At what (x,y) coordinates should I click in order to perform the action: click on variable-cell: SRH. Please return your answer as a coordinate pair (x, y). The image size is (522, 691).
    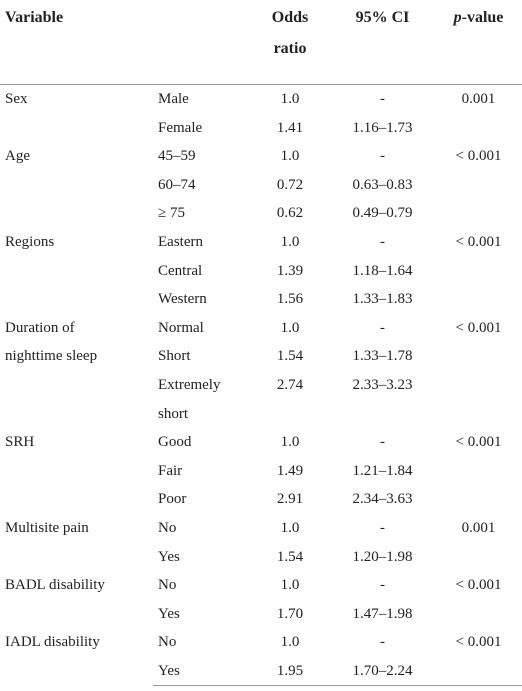
    Looking at the image, I should click on (20, 442).